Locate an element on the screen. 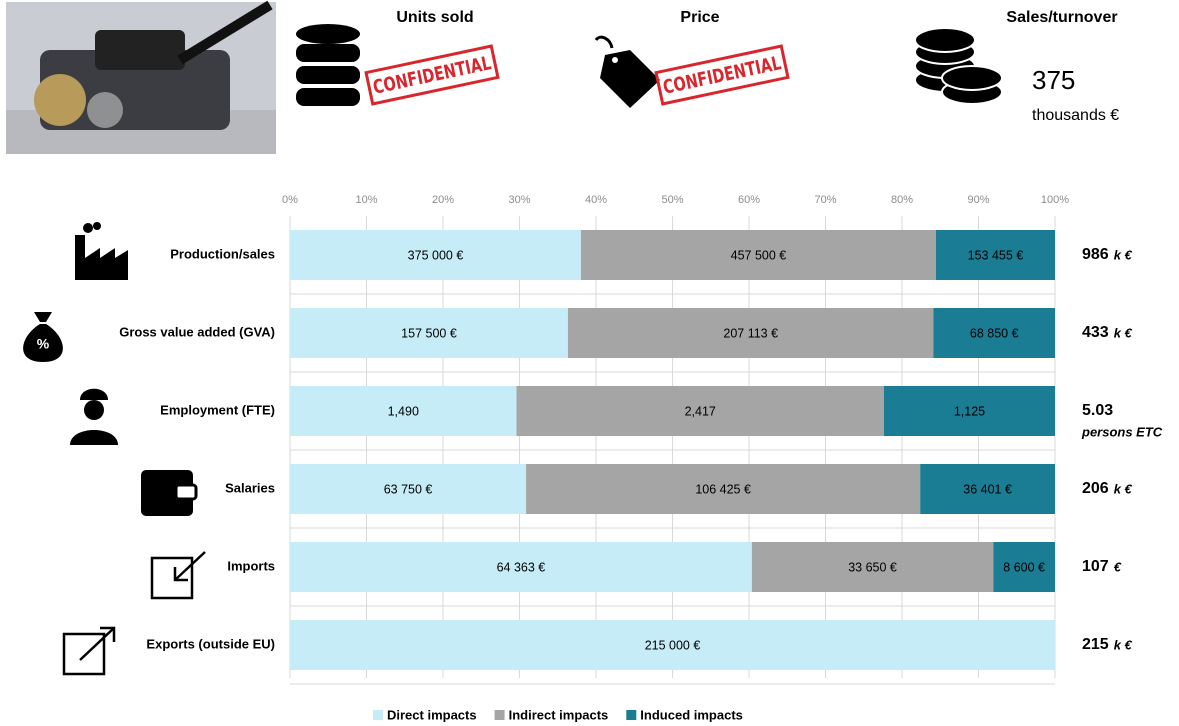 This screenshot has width=1179, height=726. x-tick-label: 20% is located at coordinates (443, 200).